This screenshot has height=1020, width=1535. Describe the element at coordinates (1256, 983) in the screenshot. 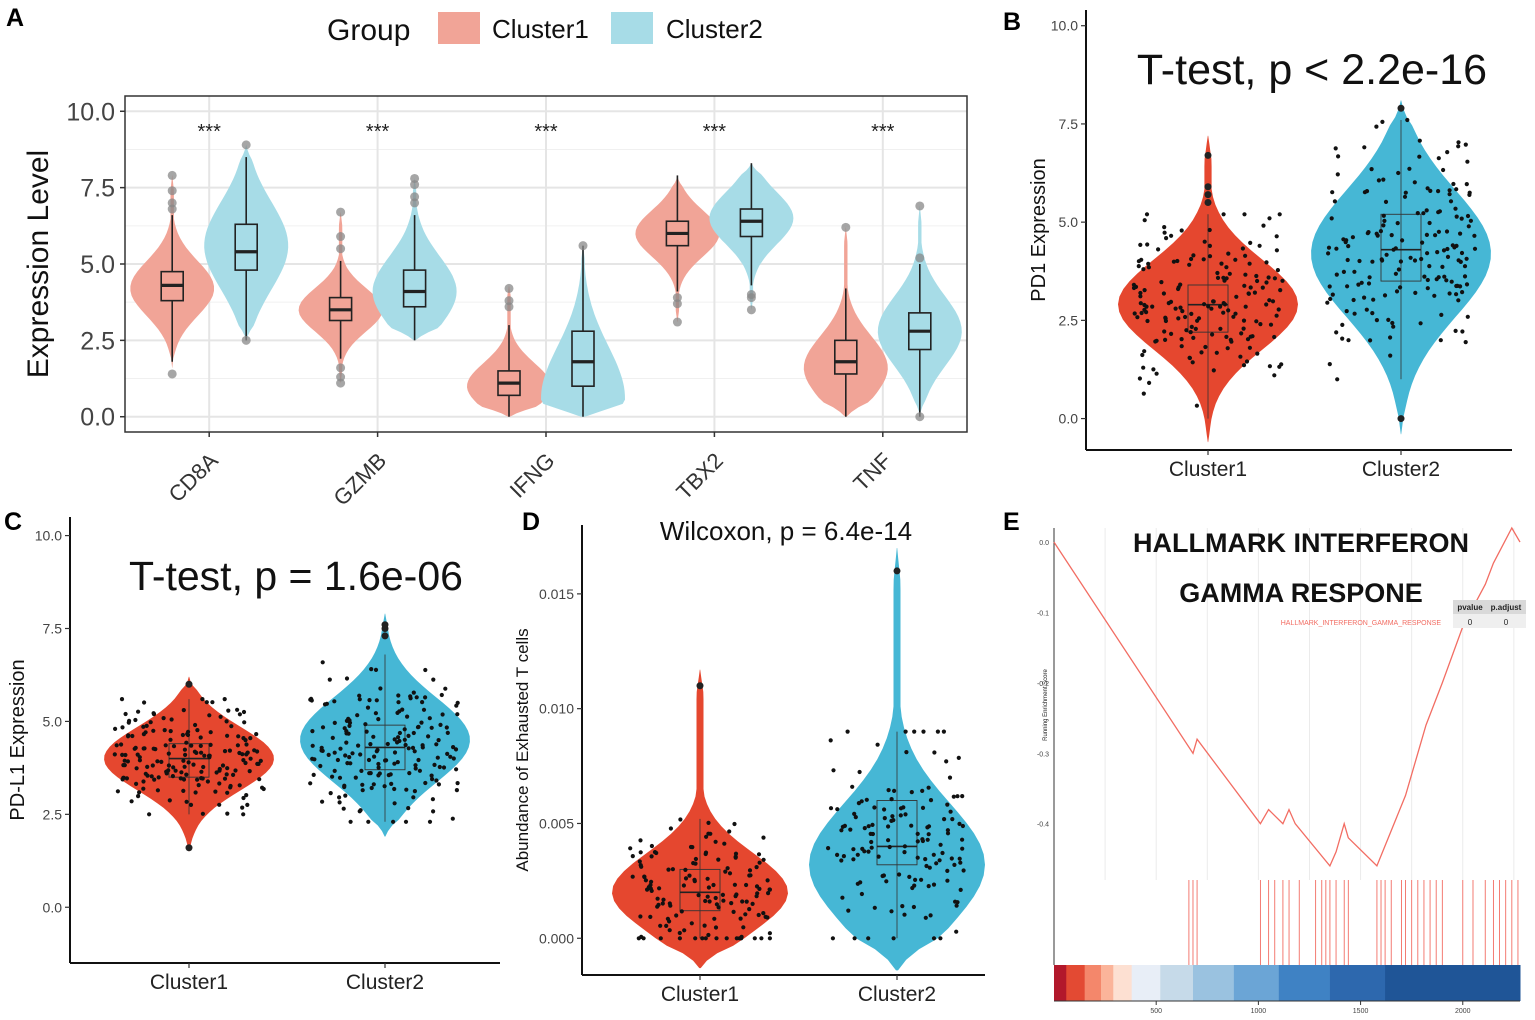

I see `rank-color-segment` at that location.